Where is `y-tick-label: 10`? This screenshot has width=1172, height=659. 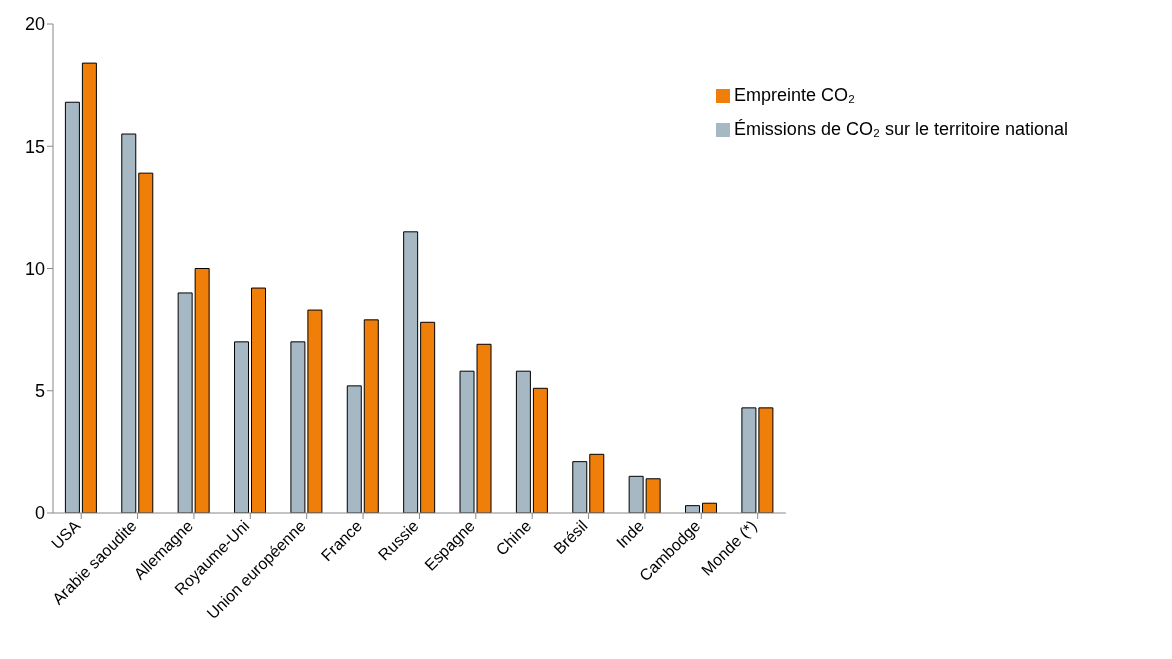
y-tick-label: 10 is located at coordinates (34, 268).